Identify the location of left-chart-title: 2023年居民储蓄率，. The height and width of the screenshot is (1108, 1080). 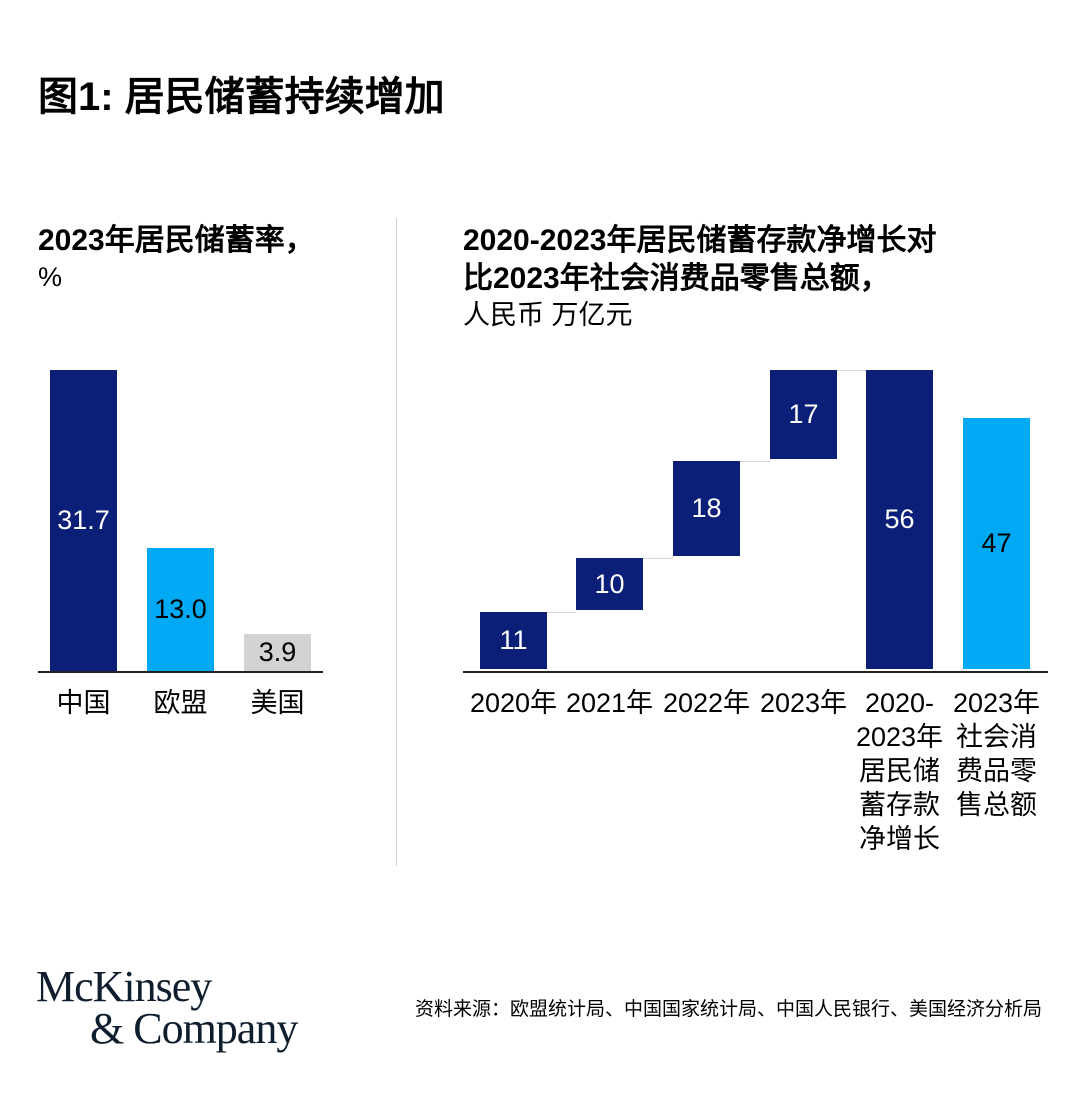
(176, 240).